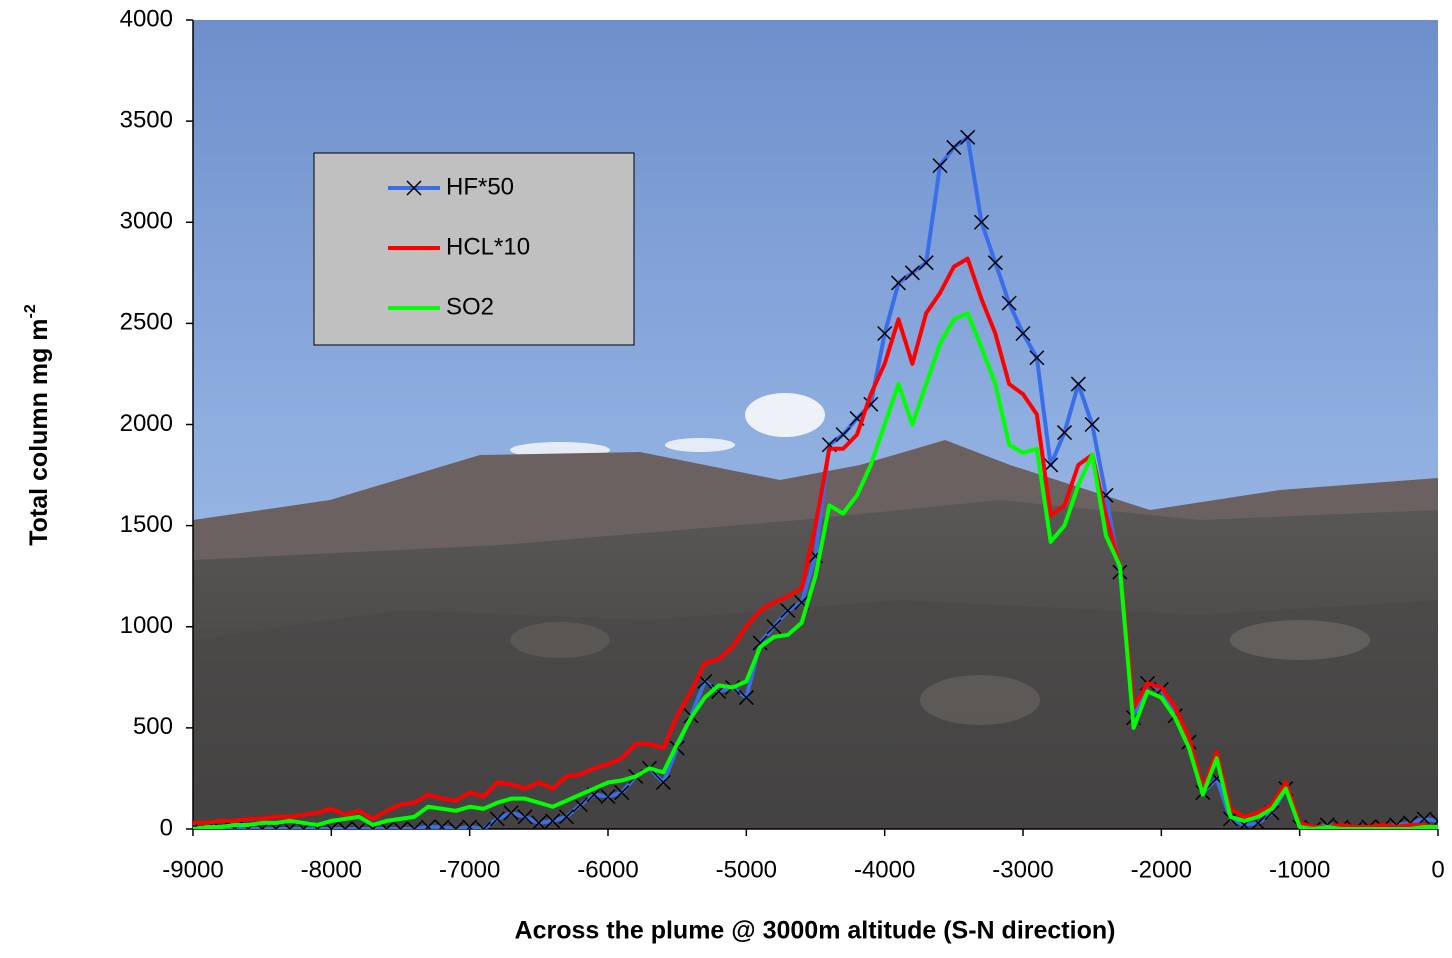 This screenshot has height=958, width=1452. Describe the element at coordinates (146, 18) in the screenshot. I see `y-tick-label: 4000` at that location.